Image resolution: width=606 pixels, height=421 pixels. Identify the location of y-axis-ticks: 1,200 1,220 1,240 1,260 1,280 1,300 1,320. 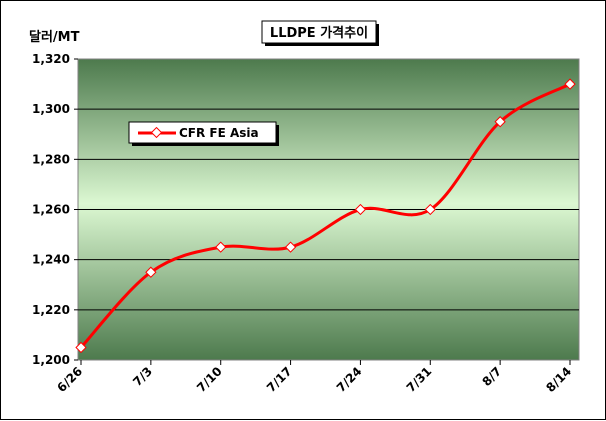
(55, 209).